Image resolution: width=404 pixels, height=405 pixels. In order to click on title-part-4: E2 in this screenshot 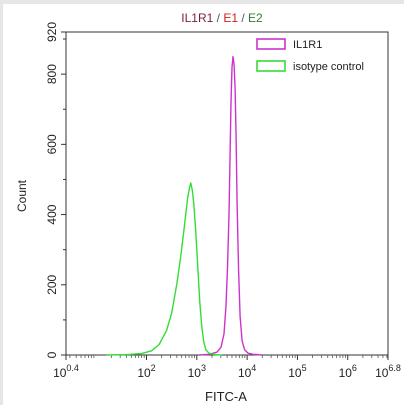, I will do `click(255, 18)`.